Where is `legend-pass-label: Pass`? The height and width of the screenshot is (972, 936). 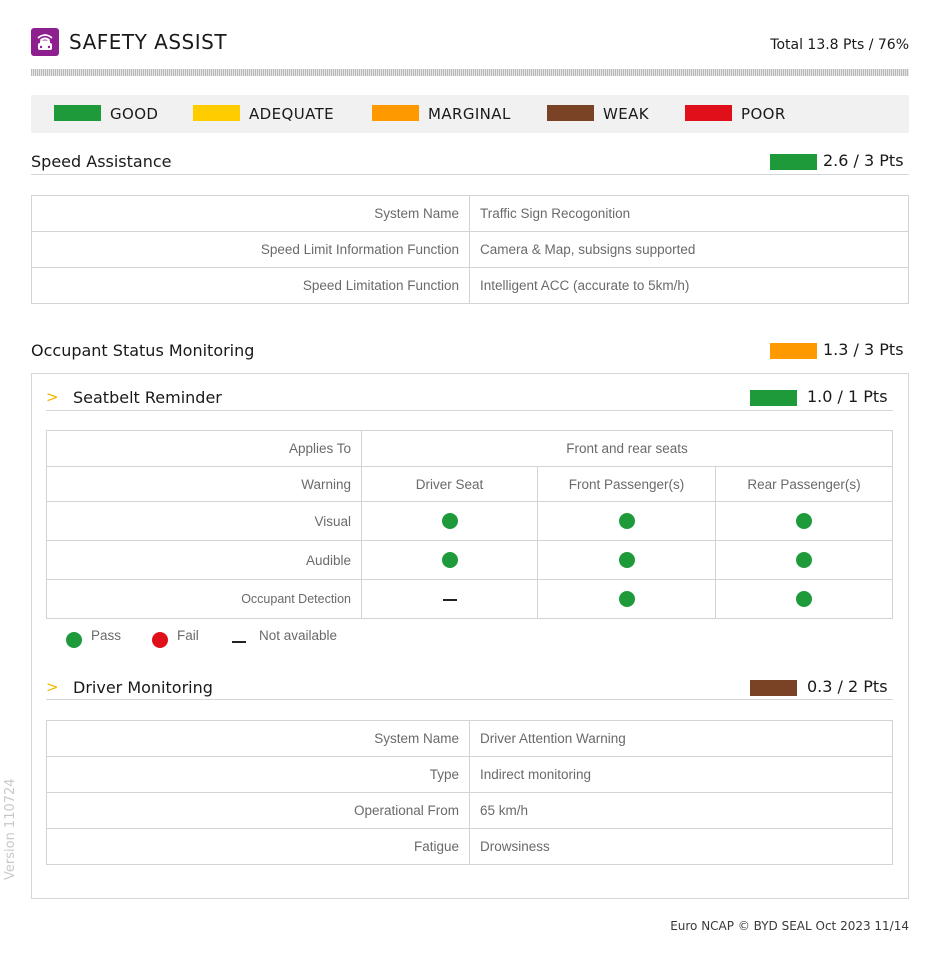 legend-pass-label: Pass is located at coordinates (106, 635).